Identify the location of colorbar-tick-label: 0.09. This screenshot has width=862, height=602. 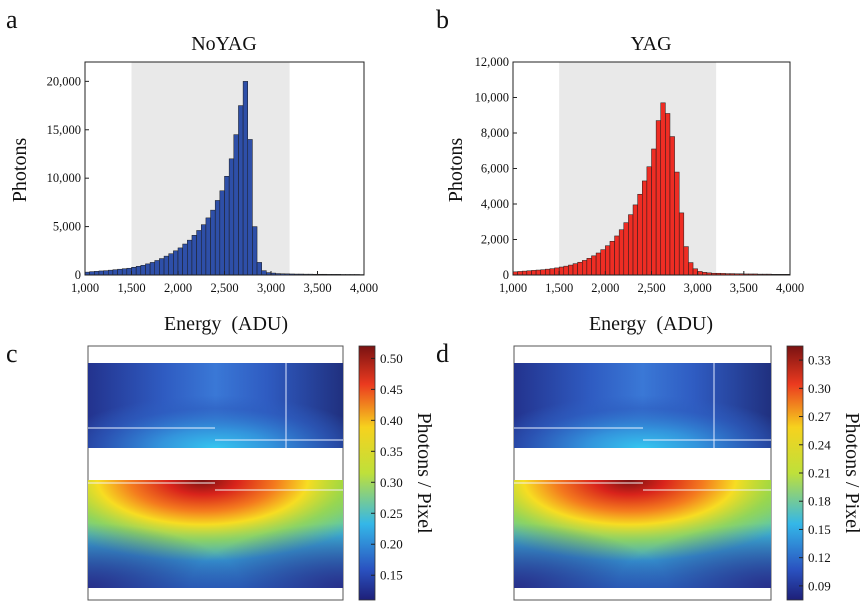
(819, 585).